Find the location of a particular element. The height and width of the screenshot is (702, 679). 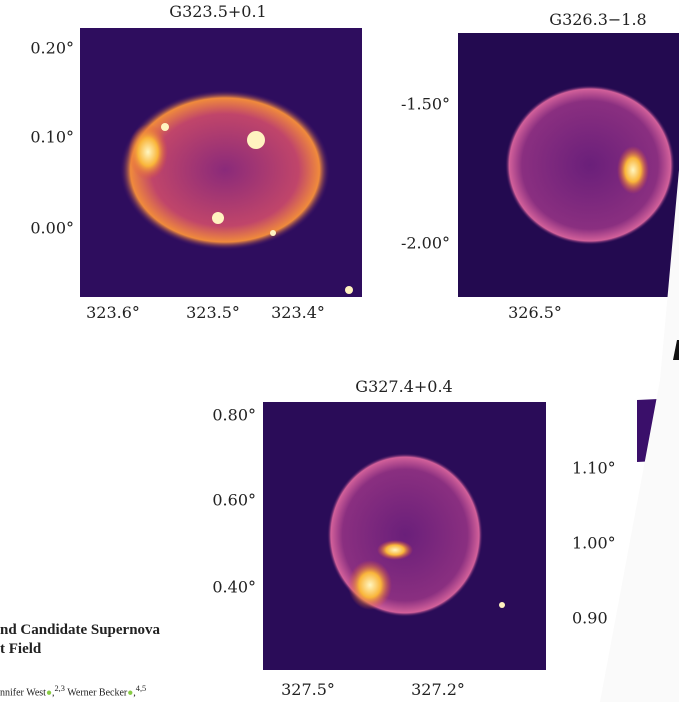

x-tick-label: 323.5° is located at coordinates (213, 312).